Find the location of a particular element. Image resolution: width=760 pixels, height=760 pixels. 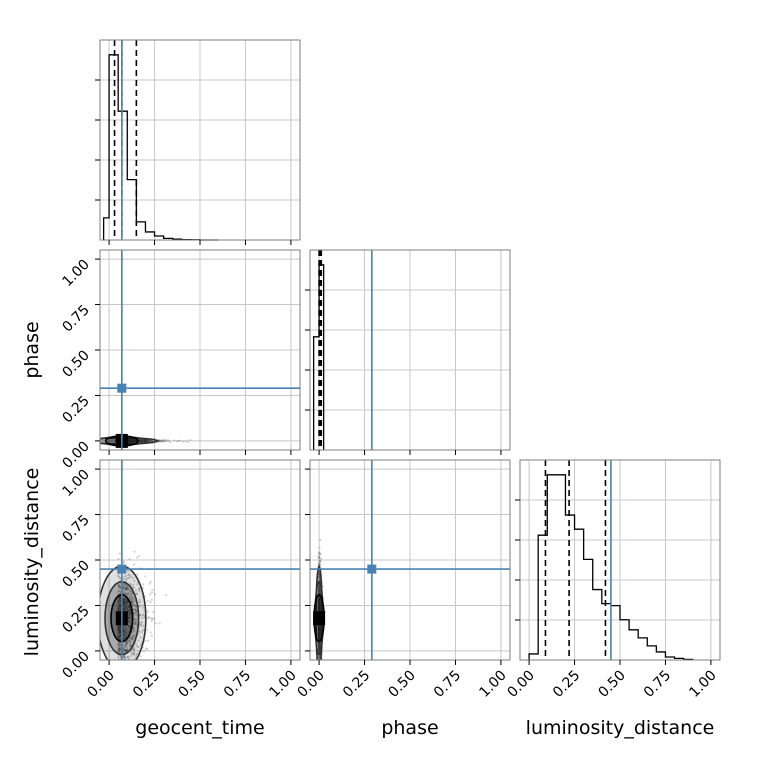

panel-pair-phase-luminosity_distance: 0.00 0.25 0.50 0.75 1.00 is located at coordinates (403, 580).